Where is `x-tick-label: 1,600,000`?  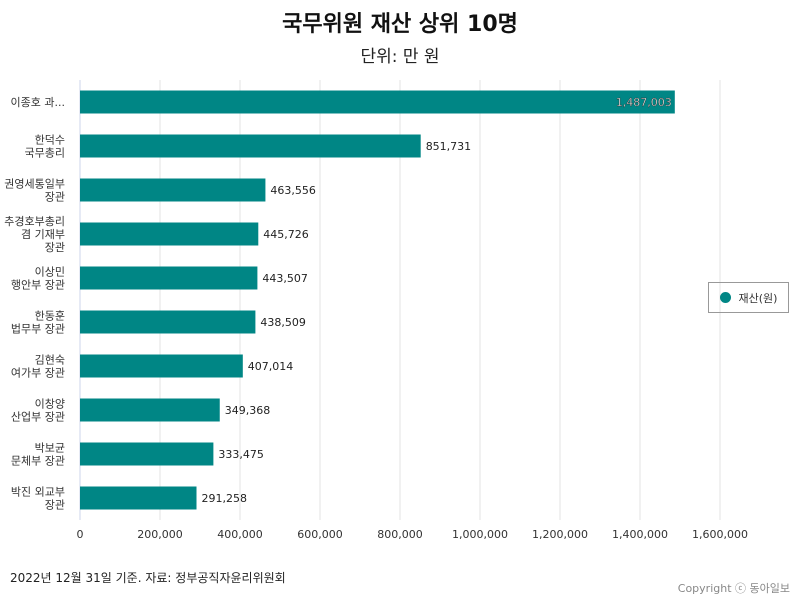
x-tick-label: 1,600,000 is located at coordinates (720, 534).